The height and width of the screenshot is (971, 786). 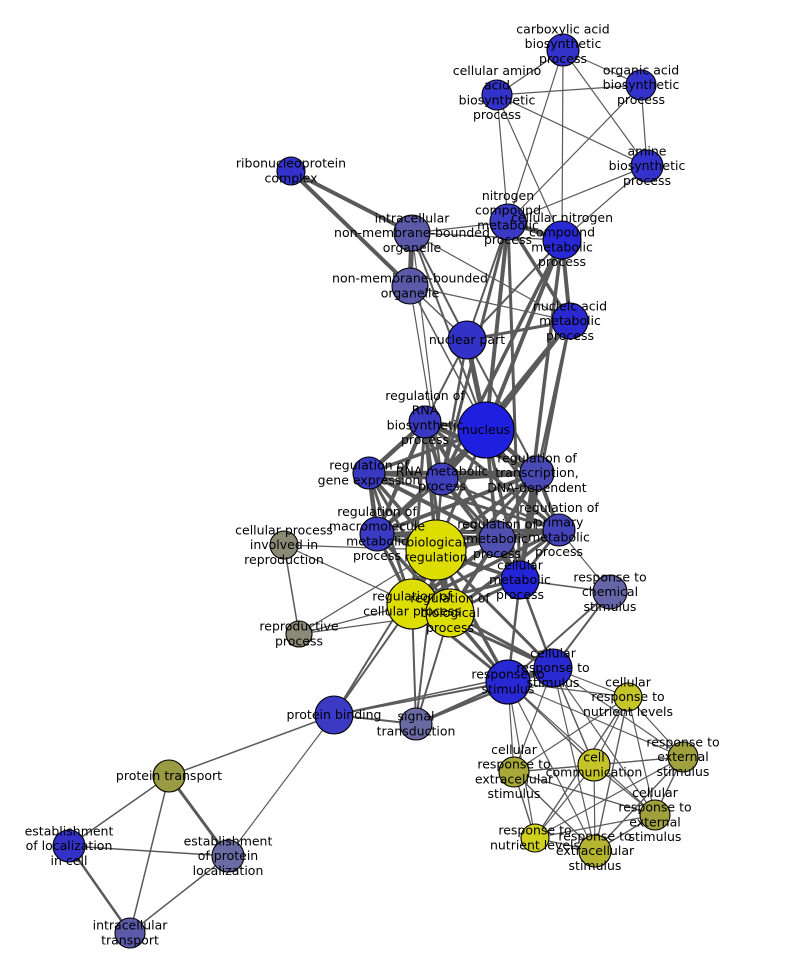 I want to click on graph-node-regulation-of-macromolecule-metabolic-process, so click(x=377, y=534).